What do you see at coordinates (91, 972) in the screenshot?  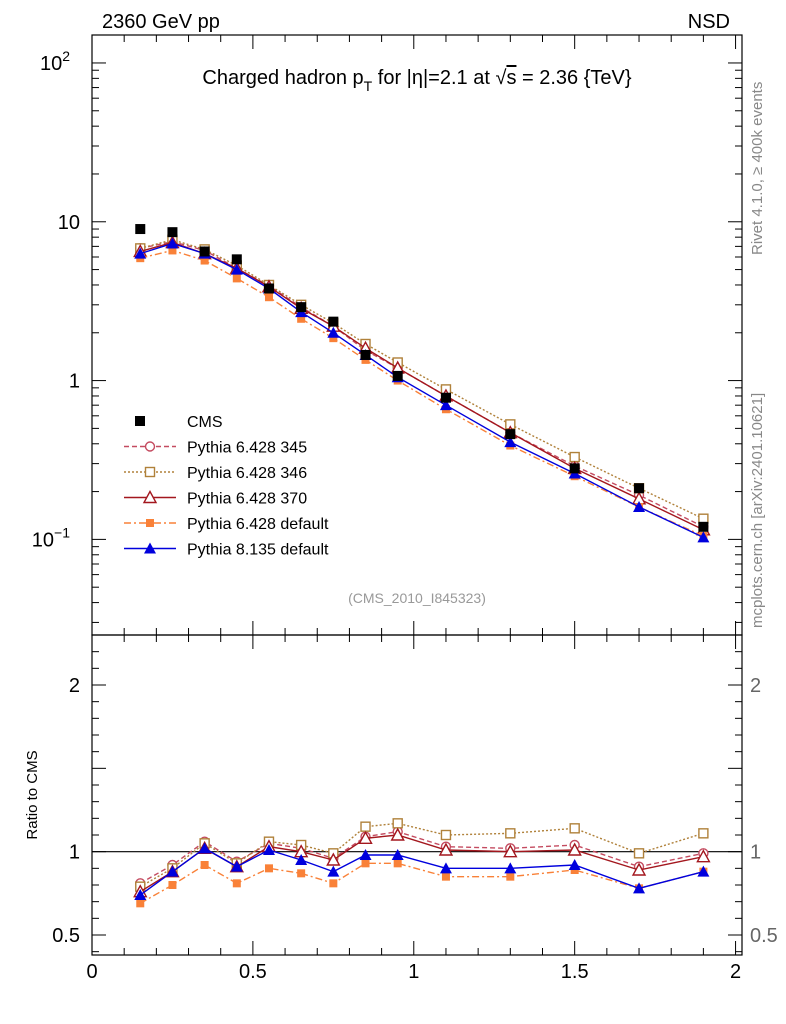 I see `x-tick-label: 0` at bounding box center [91, 972].